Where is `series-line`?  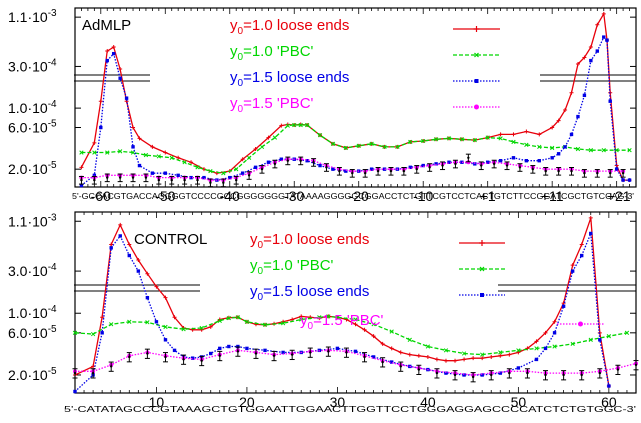 series-line is located at coordinates (356, 362).